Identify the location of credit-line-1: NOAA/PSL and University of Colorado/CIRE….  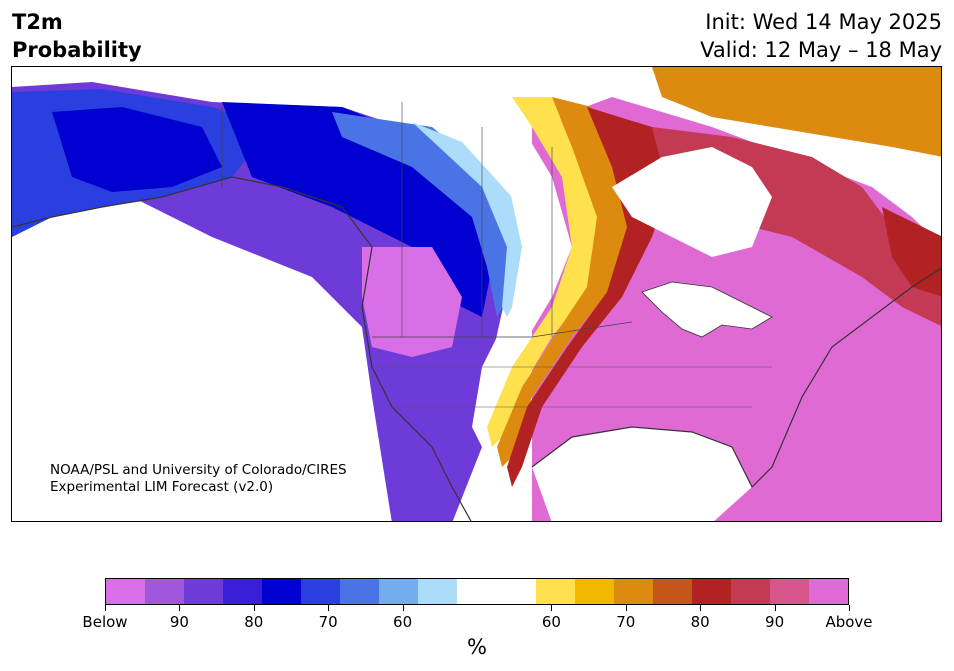
(198, 470).